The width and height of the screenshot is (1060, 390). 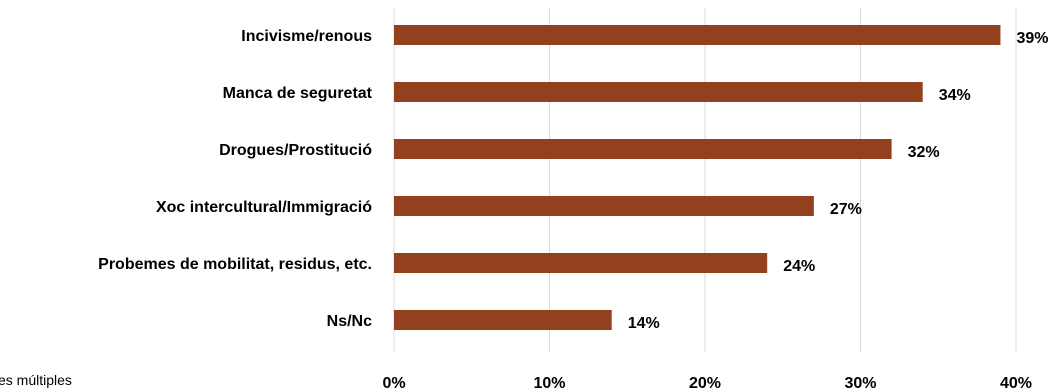 I want to click on x-tick-label: 10%, so click(x=549, y=382).